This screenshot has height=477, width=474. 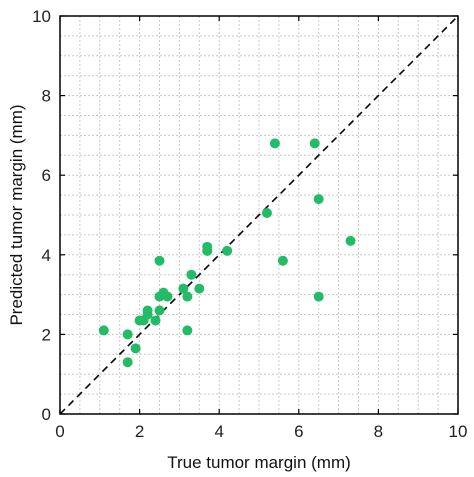 What do you see at coordinates (46, 96) in the screenshot?
I see `y-tick-label: 8` at bounding box center [46, 96].